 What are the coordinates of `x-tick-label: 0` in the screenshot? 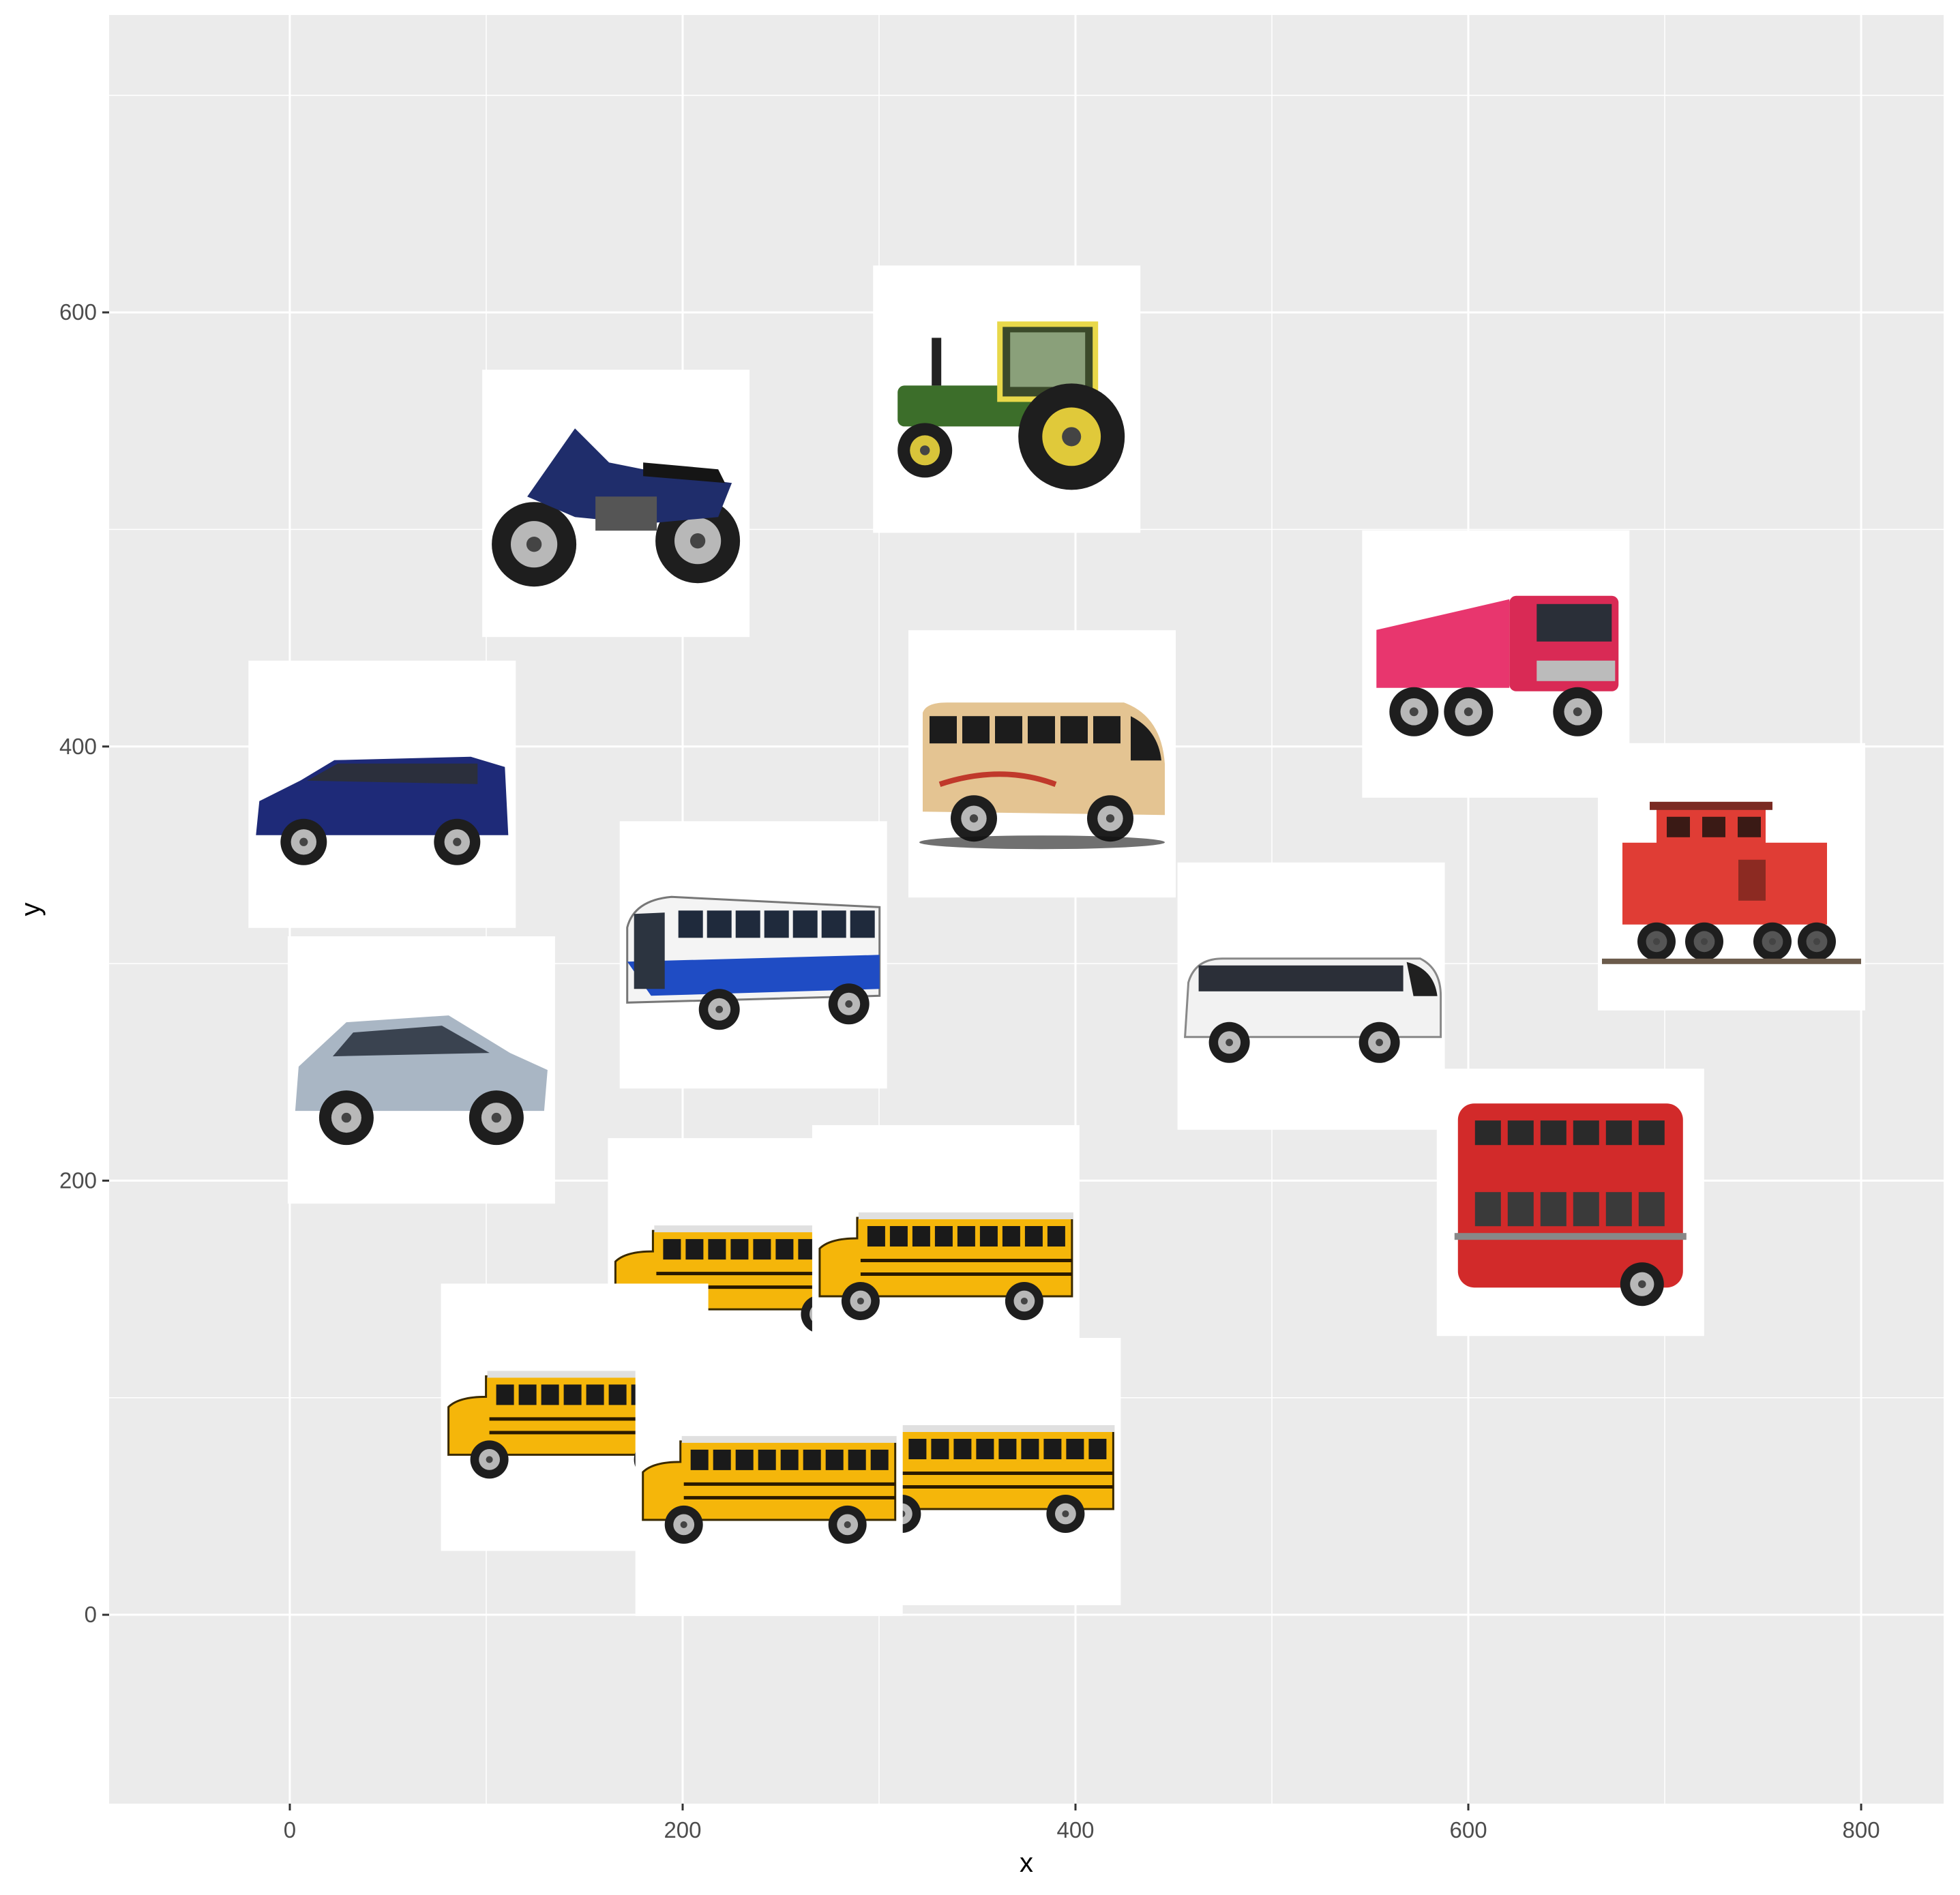 It's located at (290, 1830).